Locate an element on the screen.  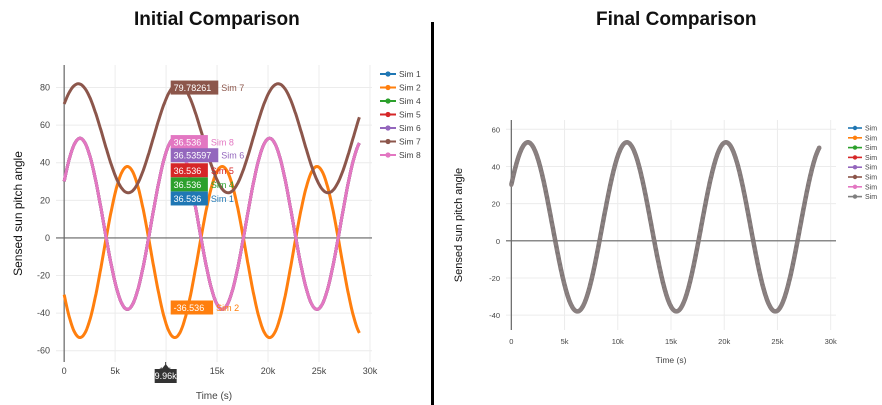
x-tick-label: 0 is located at coordinates (64, 371).